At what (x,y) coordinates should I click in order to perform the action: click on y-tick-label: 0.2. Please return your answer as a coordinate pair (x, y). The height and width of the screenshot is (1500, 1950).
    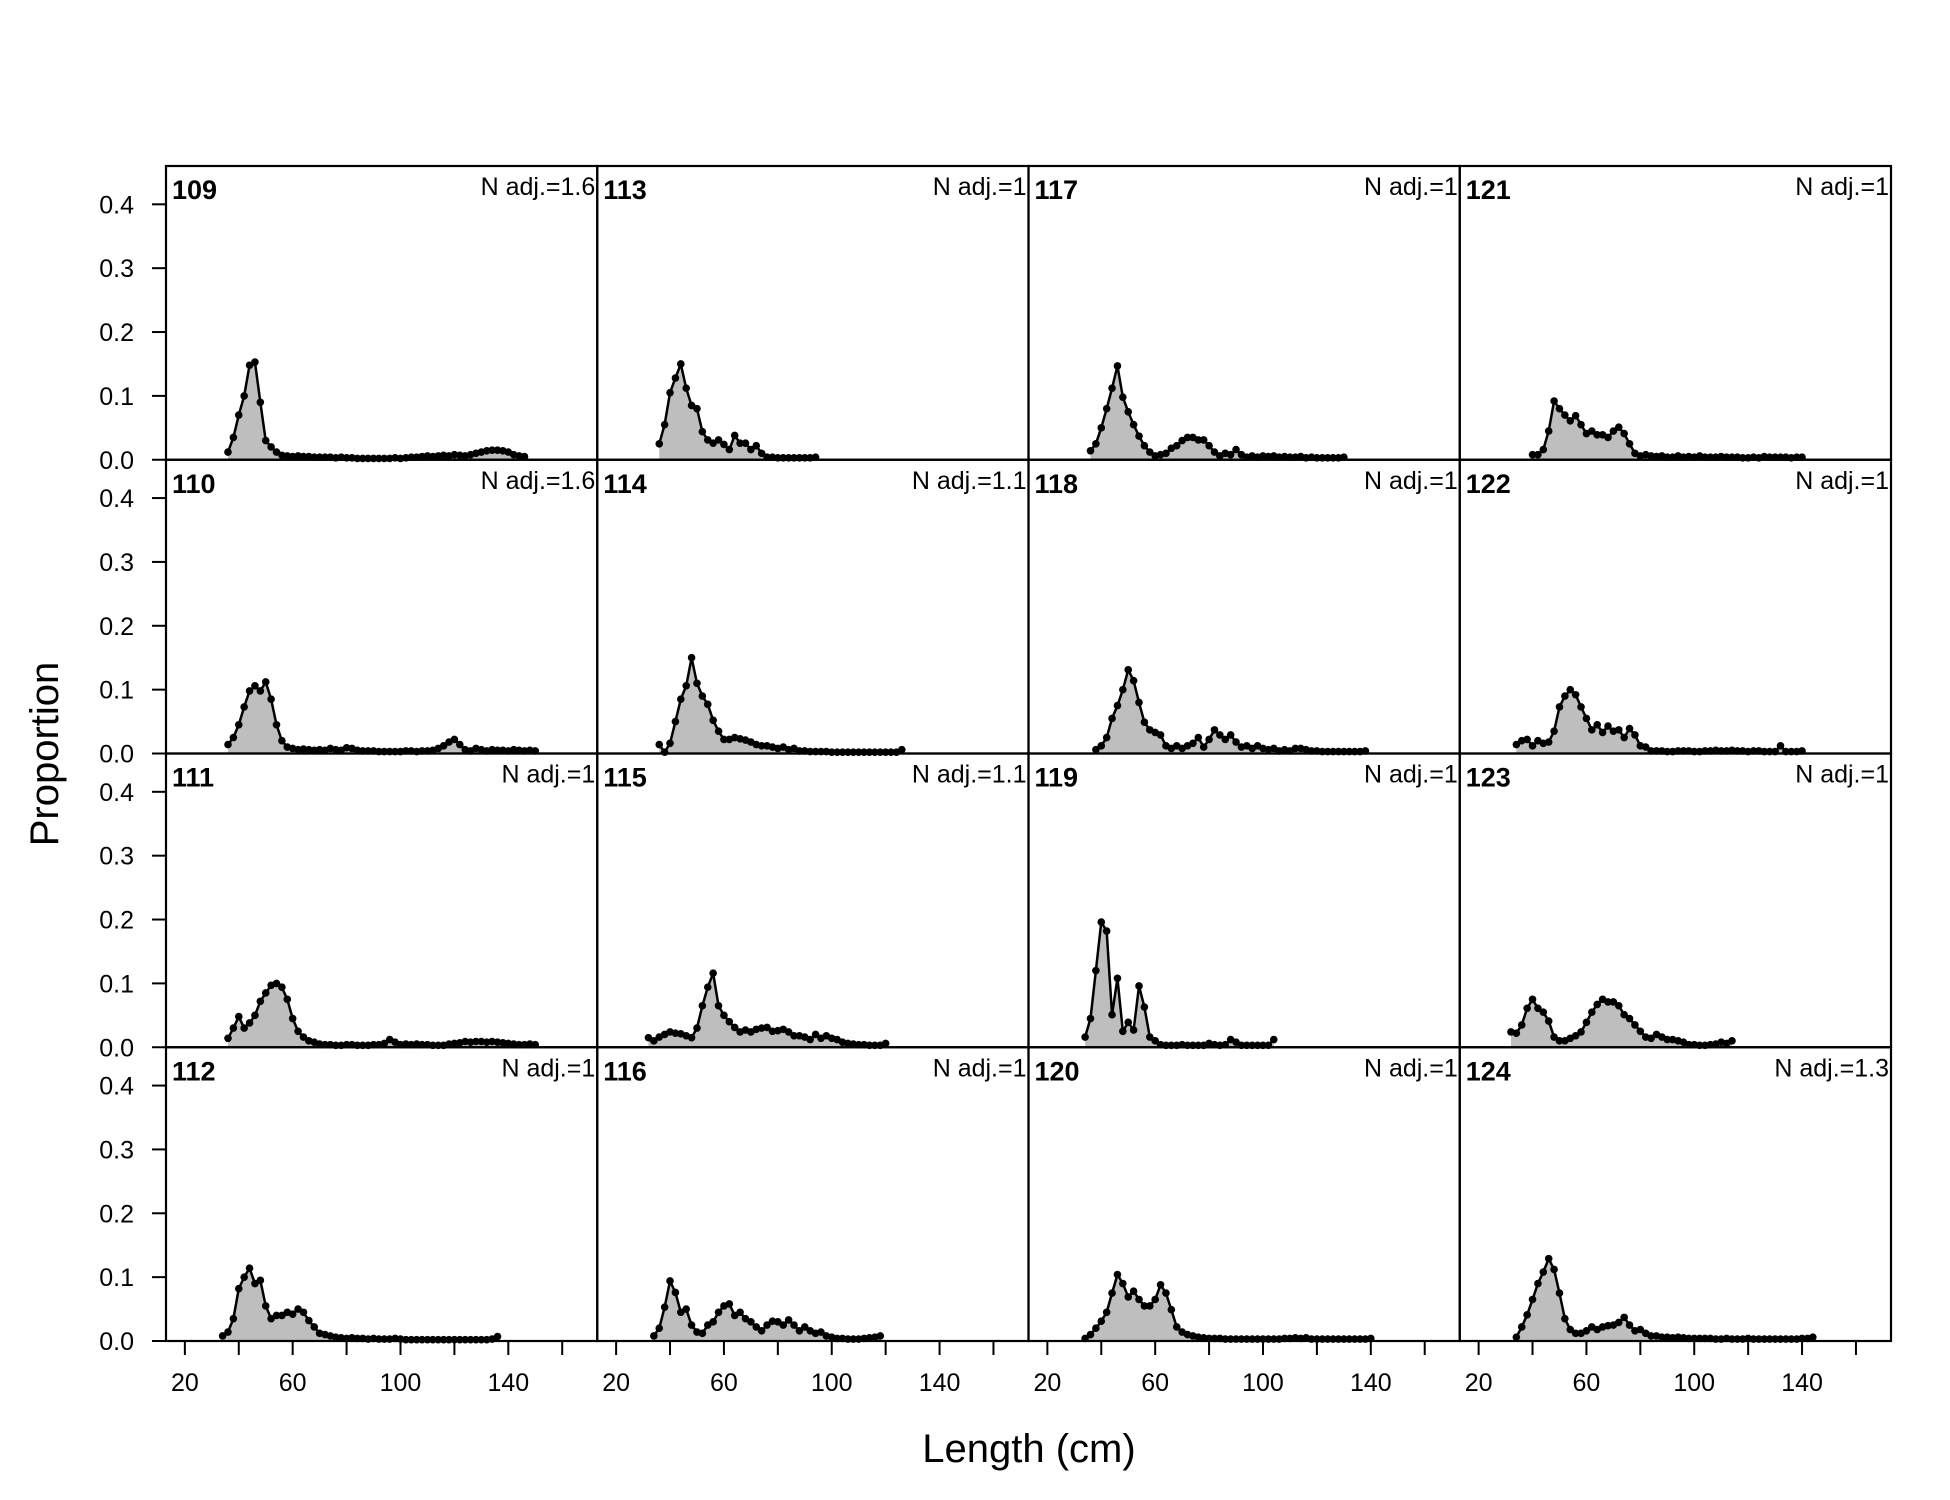
    Looking at the image, I should click on (116, 627).